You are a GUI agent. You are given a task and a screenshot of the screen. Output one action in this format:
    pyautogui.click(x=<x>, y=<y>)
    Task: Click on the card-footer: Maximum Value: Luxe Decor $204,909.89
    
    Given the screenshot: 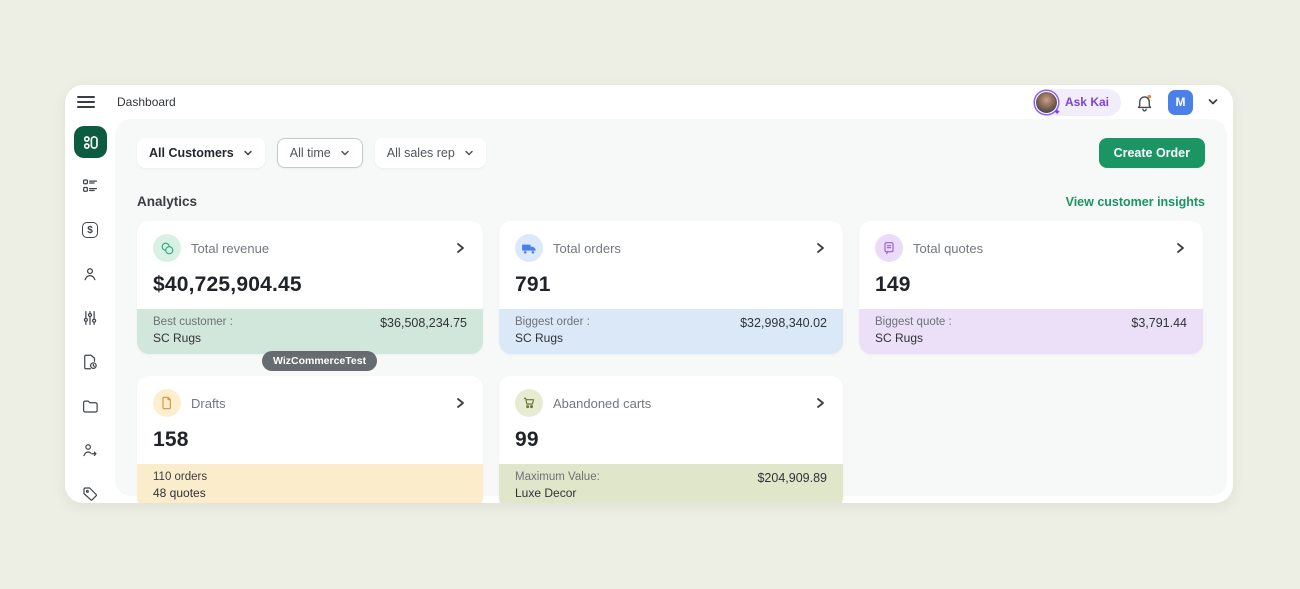 What is the action you would take?
    pyautogui.click(x=671, y=483)
    